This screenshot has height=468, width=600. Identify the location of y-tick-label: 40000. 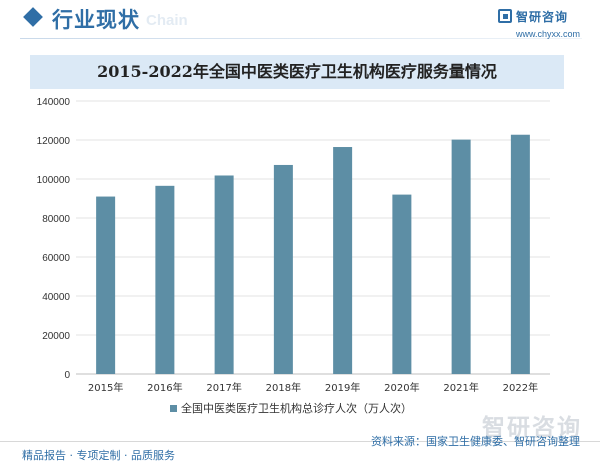
(56, 297).